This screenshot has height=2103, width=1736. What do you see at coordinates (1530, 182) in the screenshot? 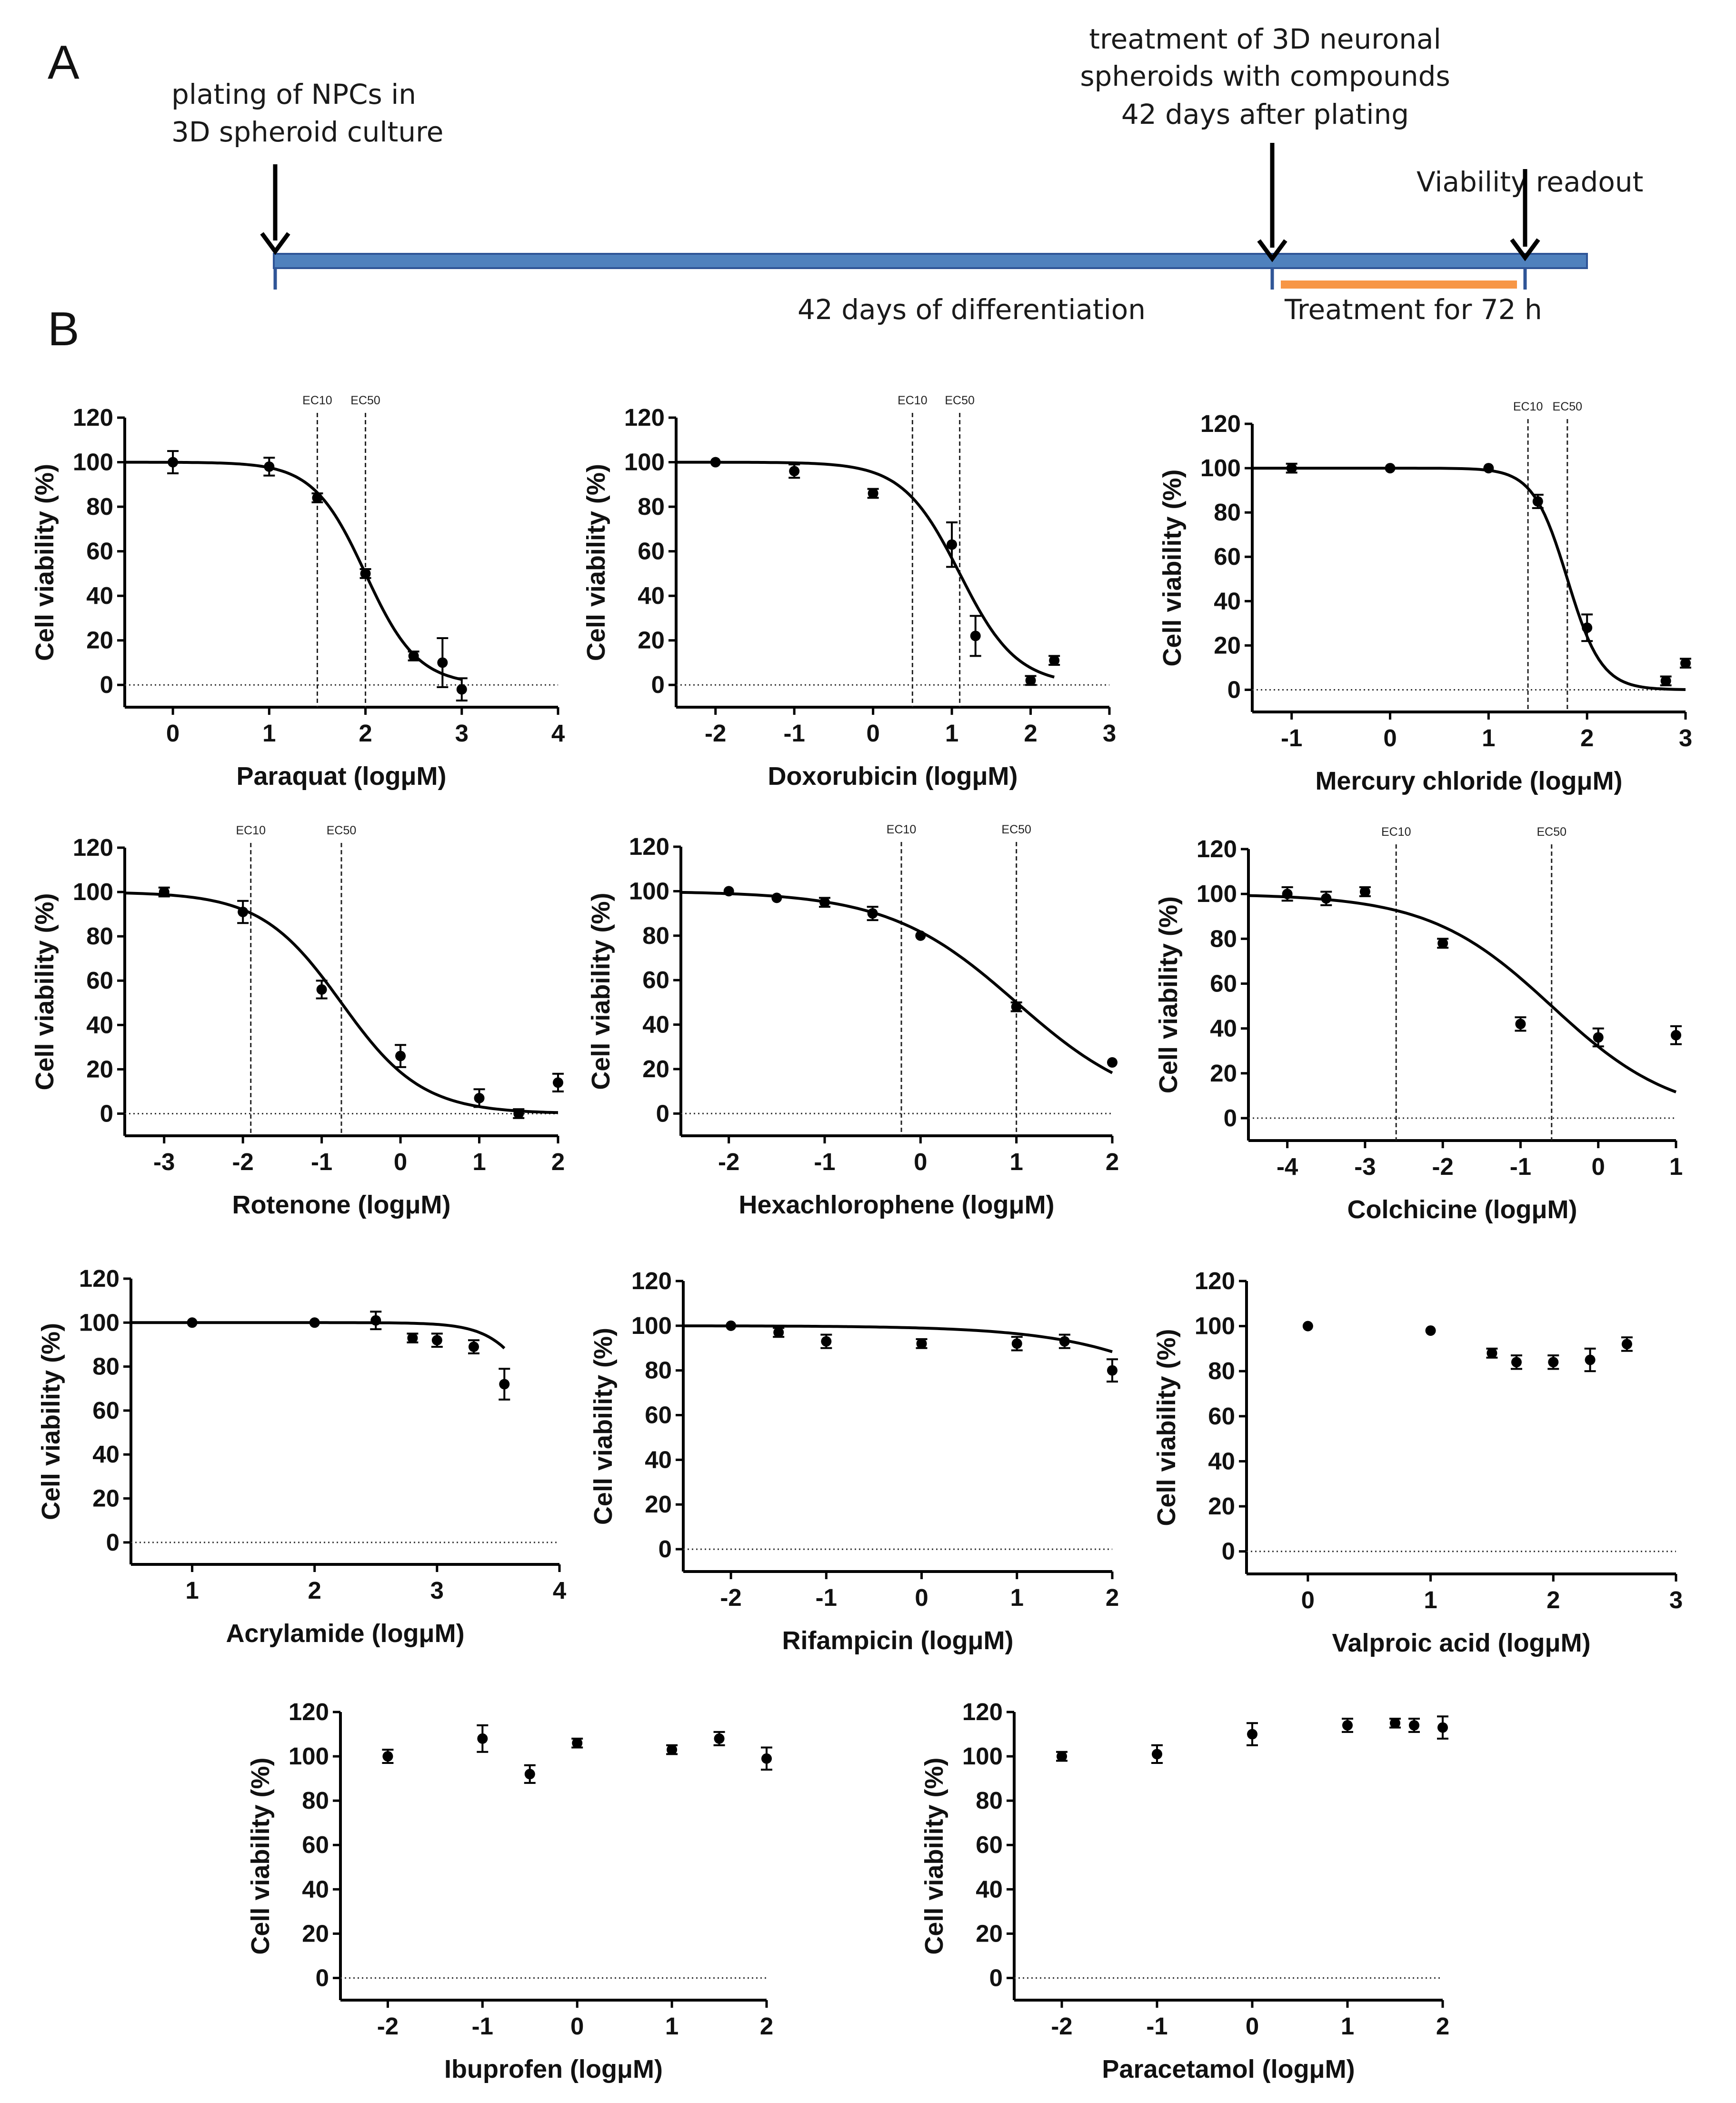
I see `readout-label: Viability readout` at bounding box center [1530, 182].